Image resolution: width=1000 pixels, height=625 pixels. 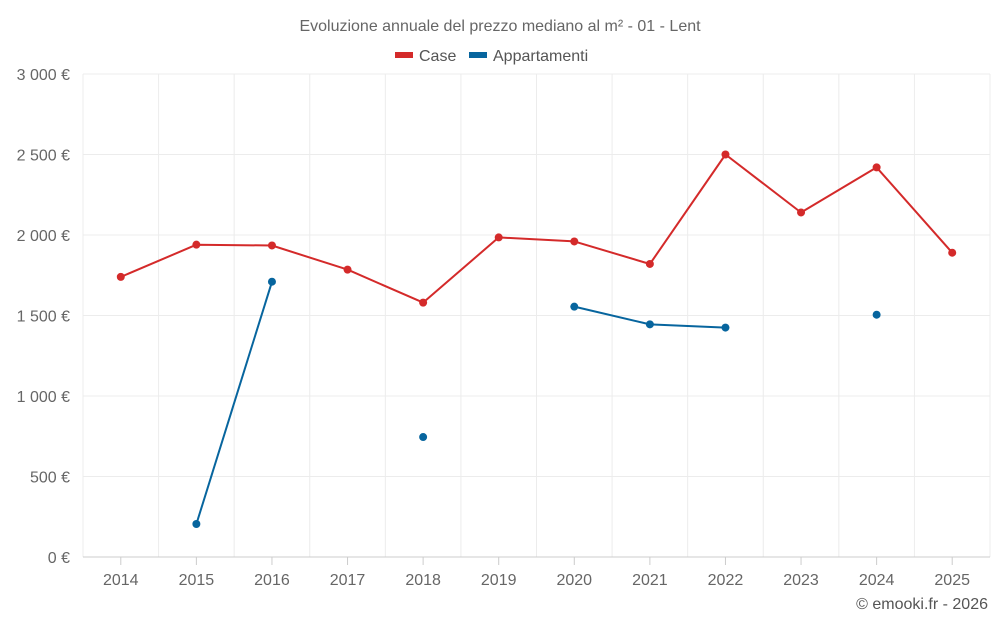 What do you see at coordinates (43, 156) in the screenshot?
I see `y-tick-label: 2 500 €` at bounding box center [43, 156].